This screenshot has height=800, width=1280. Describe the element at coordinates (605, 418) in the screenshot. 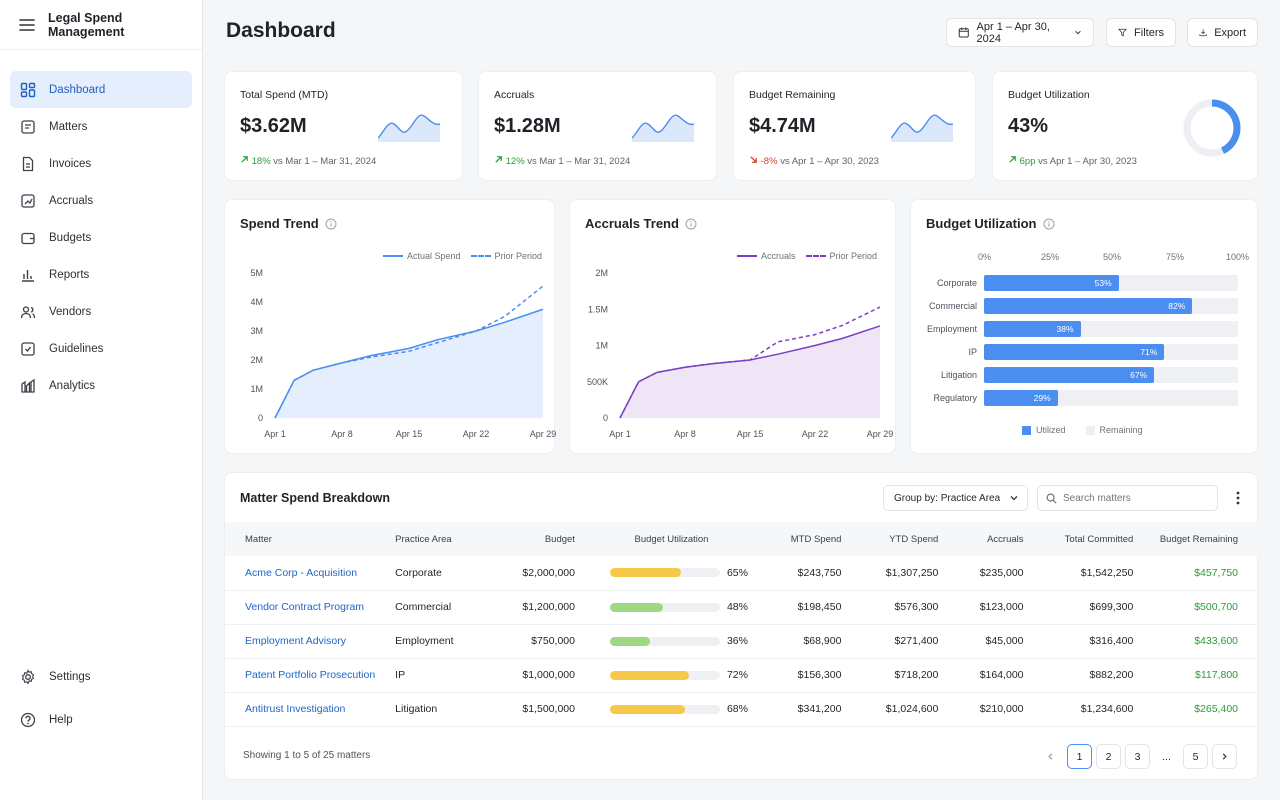

I see `y-tick-label: 0` at that location.